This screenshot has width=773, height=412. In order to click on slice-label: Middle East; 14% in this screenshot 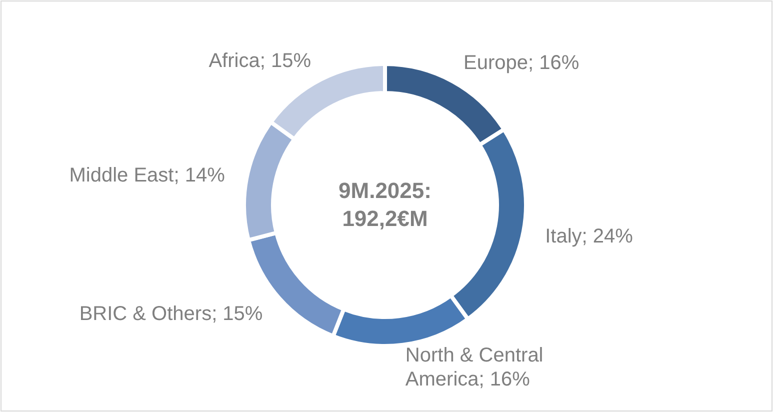, I will do `click(147, 175)`.